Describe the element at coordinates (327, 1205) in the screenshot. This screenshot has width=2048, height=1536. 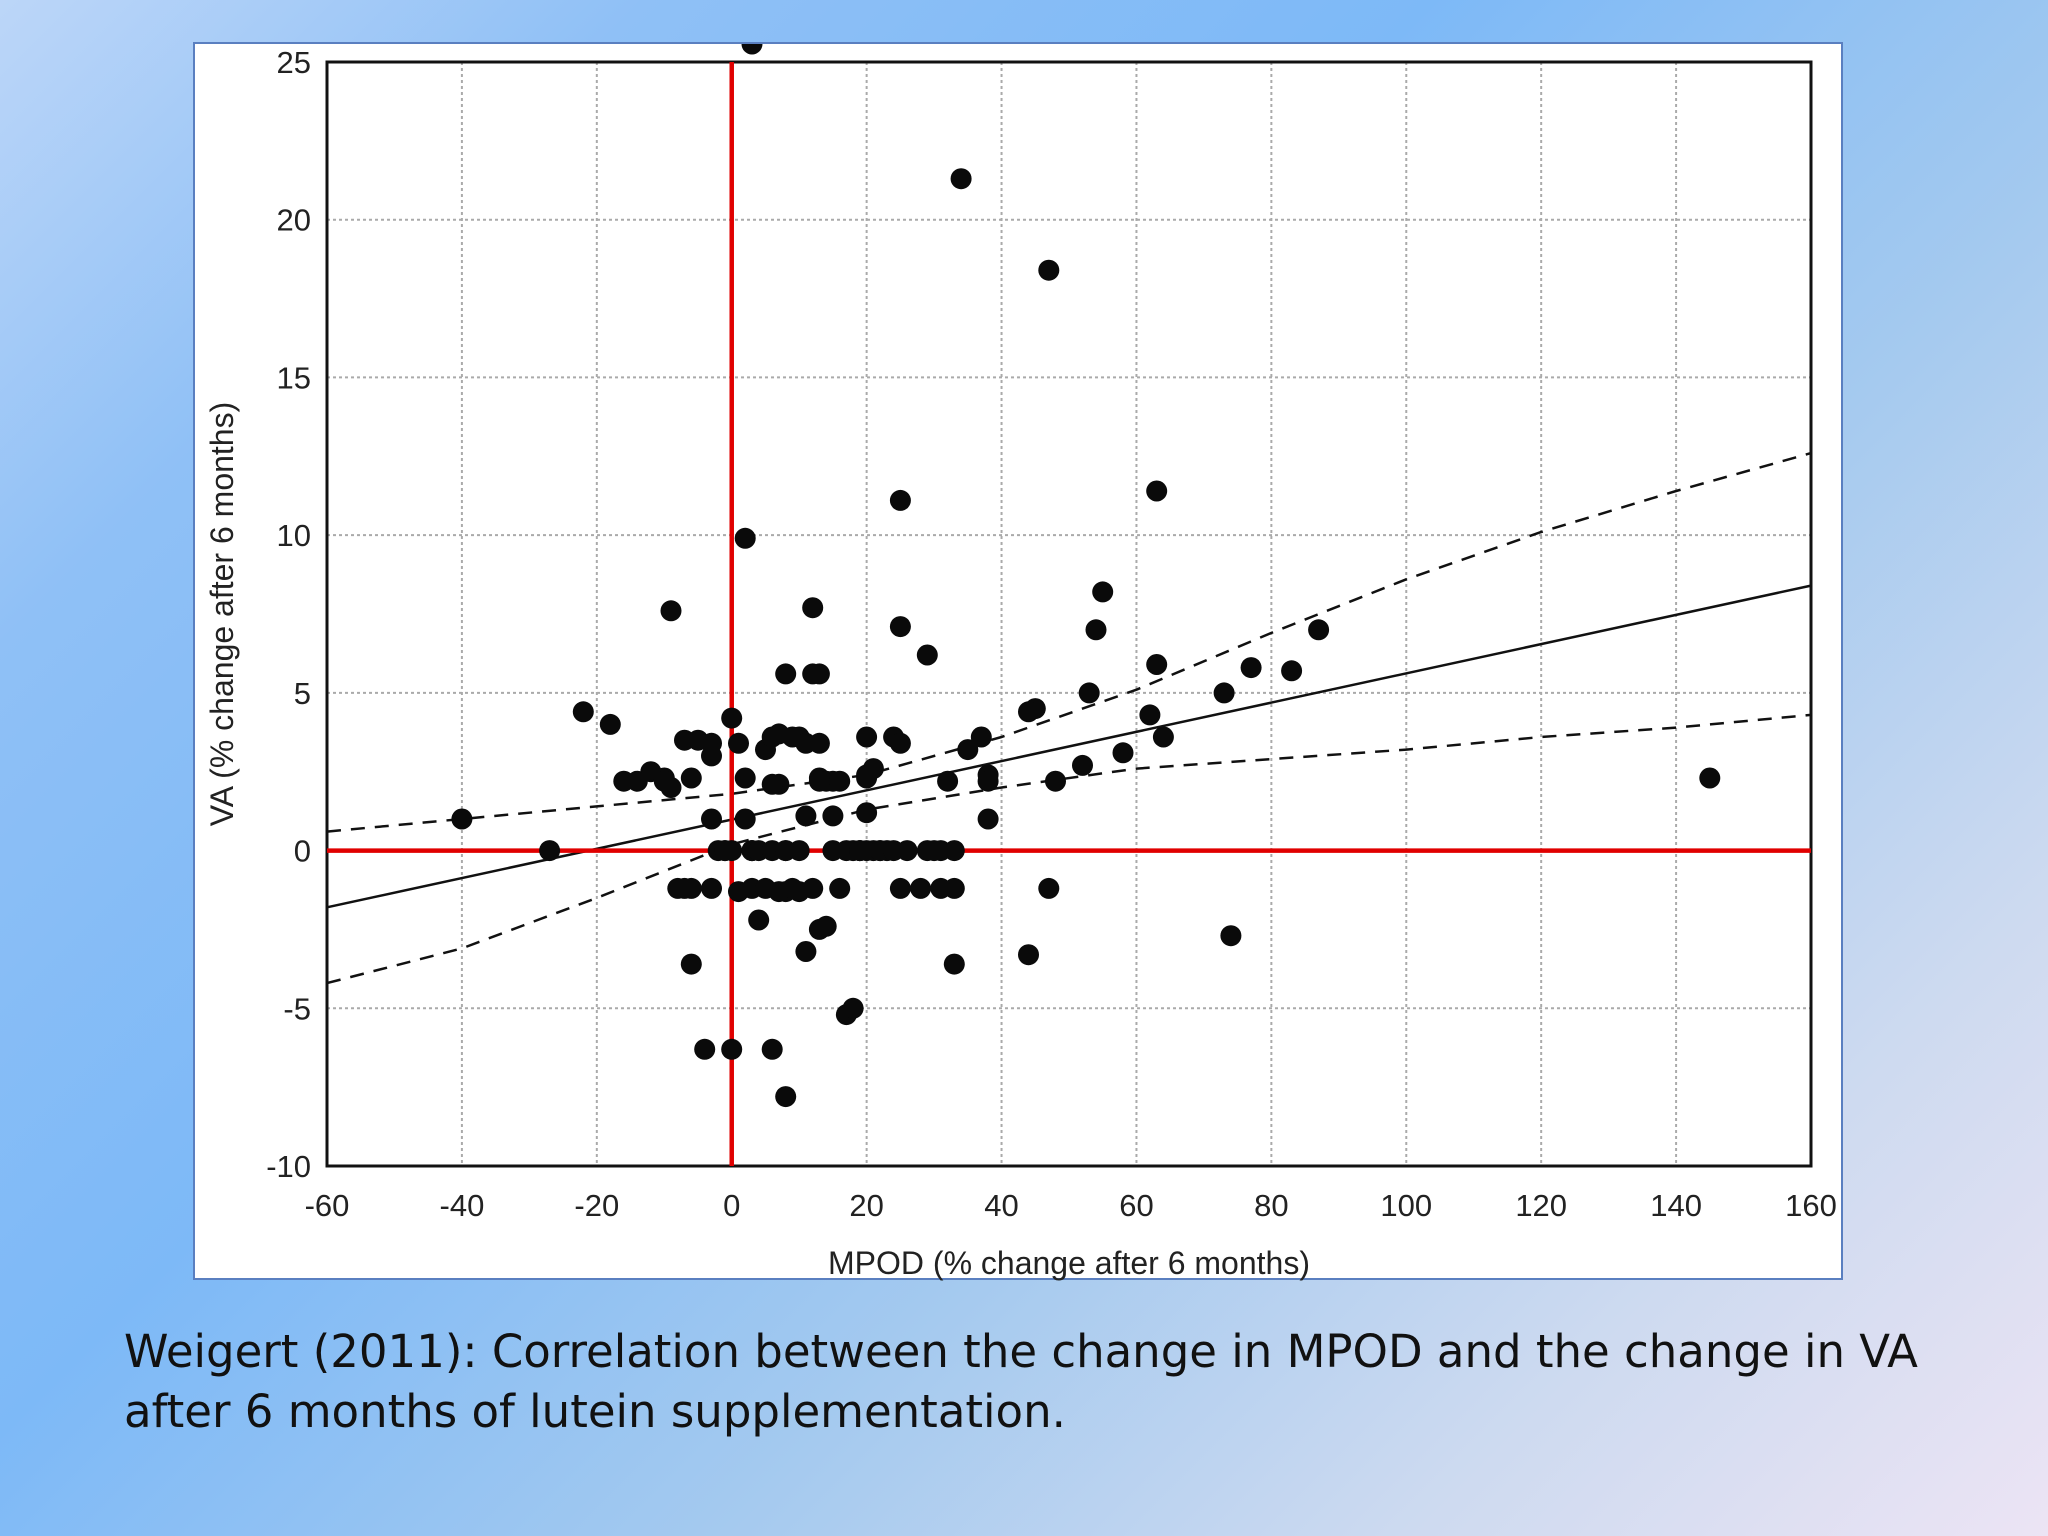
I see `x-tick-label: -60` at that location.